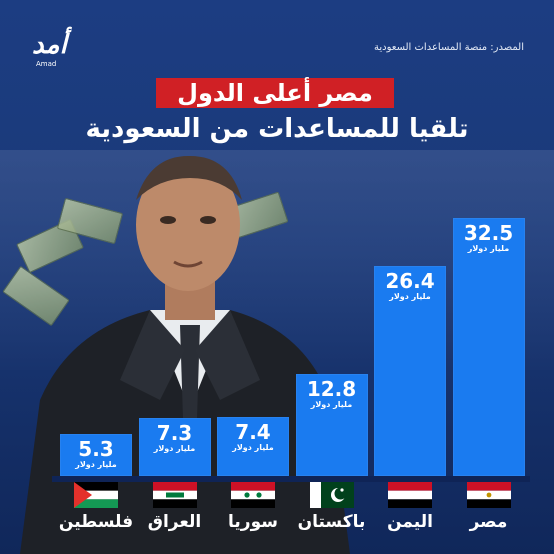 Image resolution: width=554 pixels, height=554 pixels. I want to click on iraq-flag-icon, so click(174, 495).